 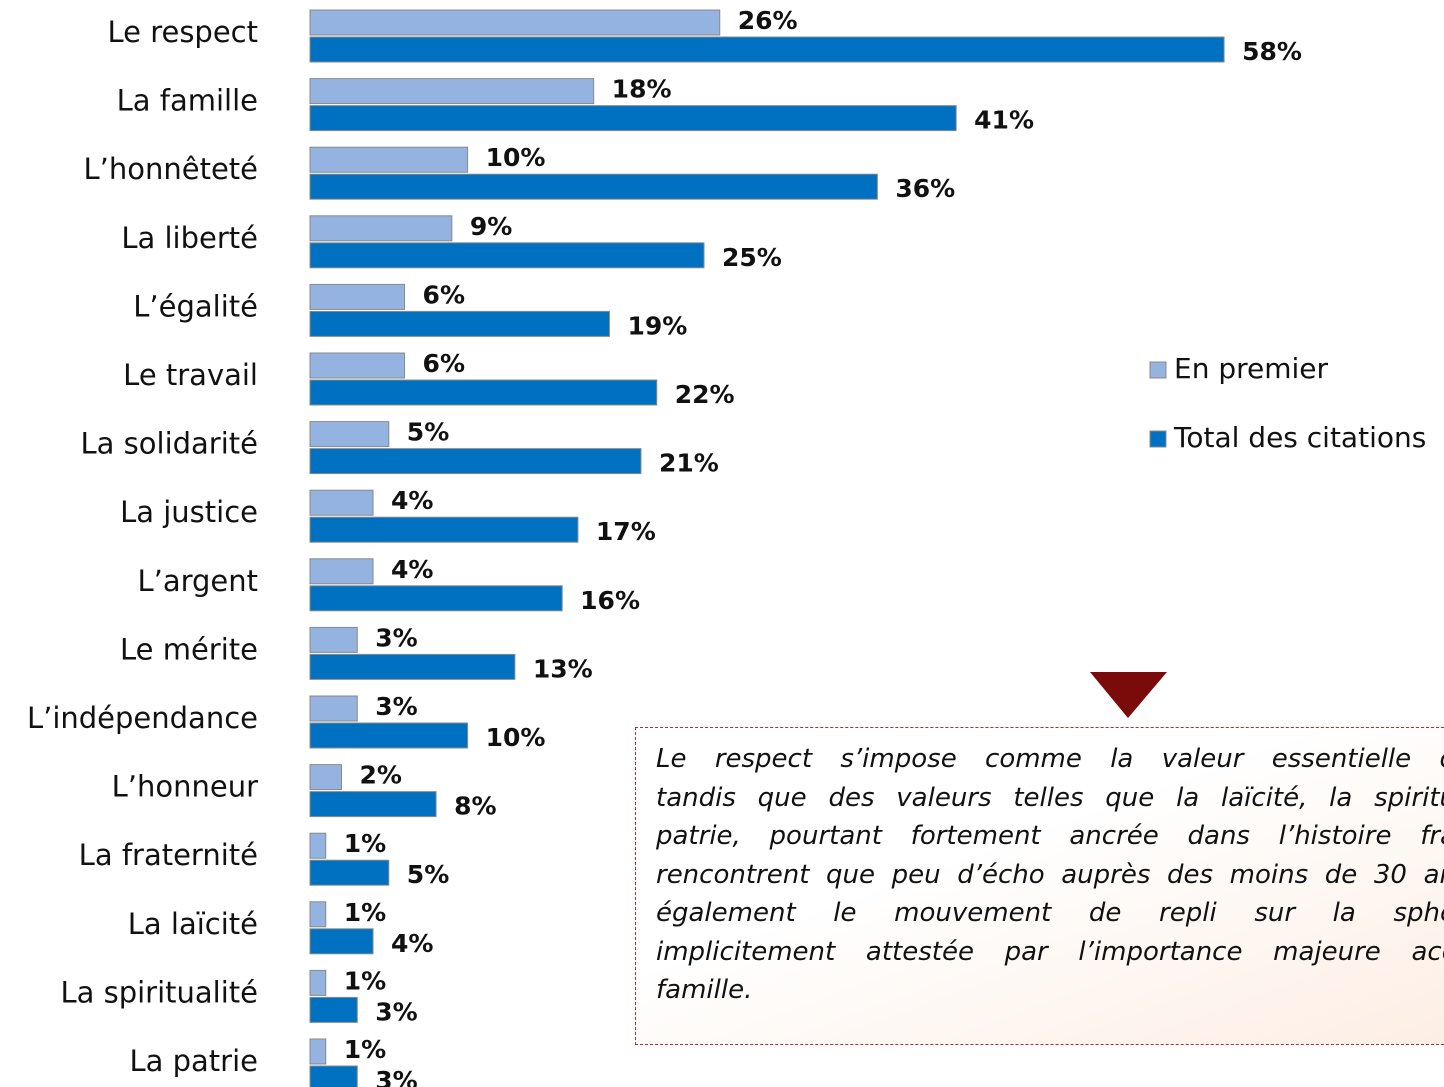 What do you see at coordinates (475, 806) in the screenshot?
I see `value-label: 8%` at bounding box center [475, 806].